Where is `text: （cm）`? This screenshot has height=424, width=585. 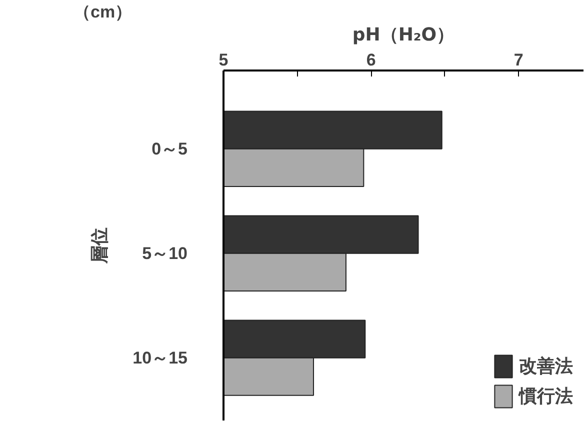
text: （cm） is located at coordinates (103, 12).